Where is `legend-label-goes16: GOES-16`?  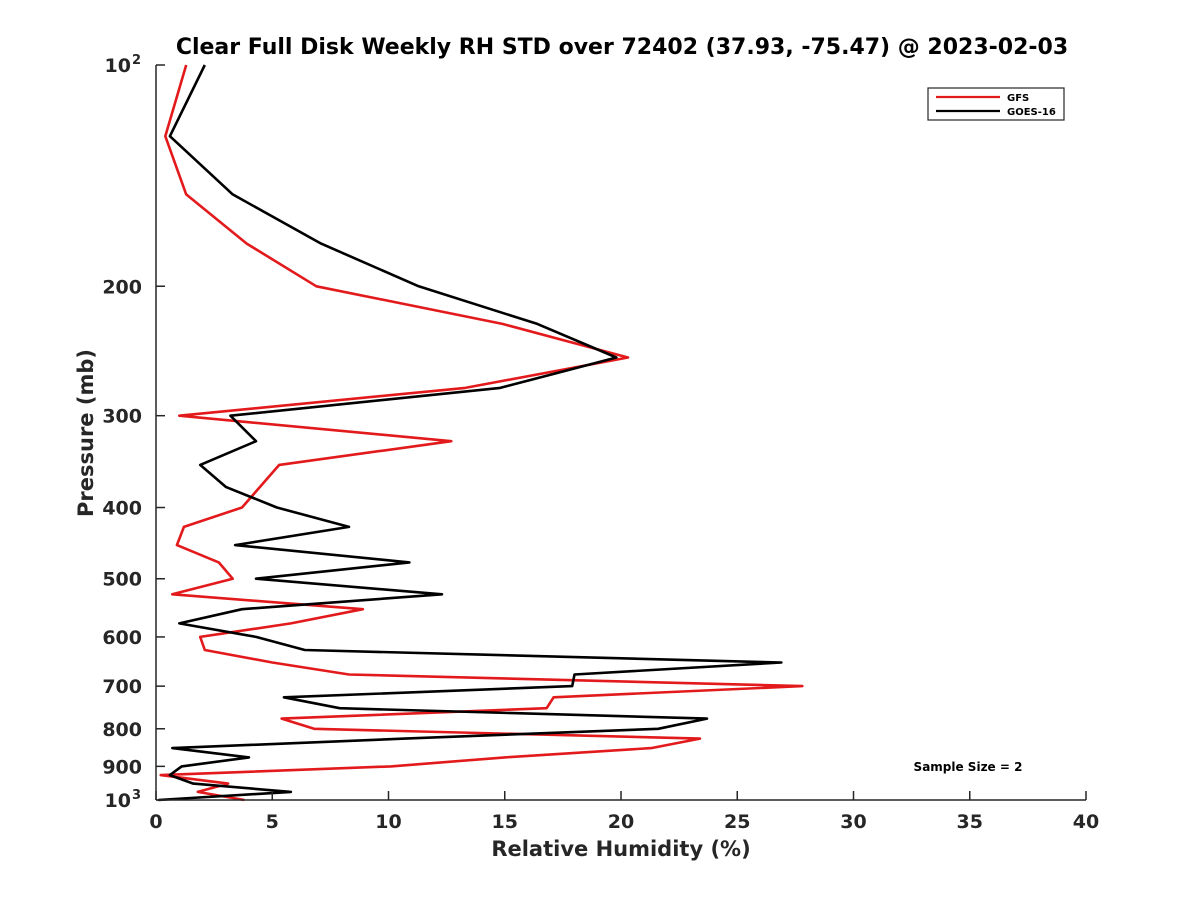
legend-label-goes16: GOES-16 is located at coordinates (1031, 112).